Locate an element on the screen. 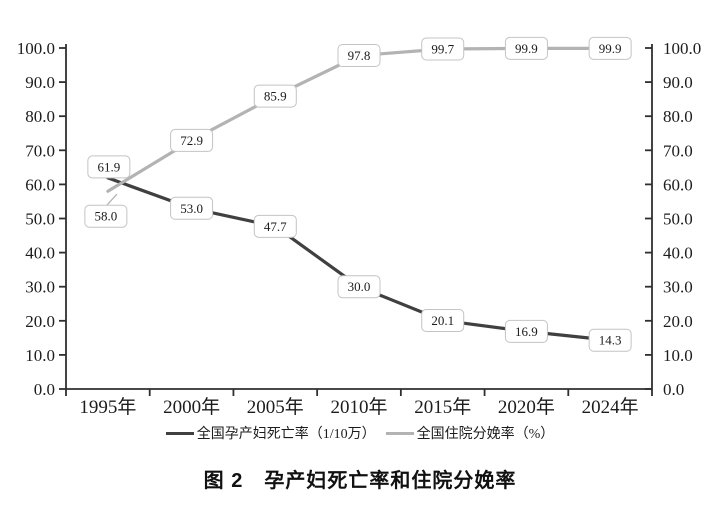 This screenshot has width=720, height=522. legend-label-mortality-rate: 全国孕产妇死亡率（1/10万） is located at coordinates (286, 434).